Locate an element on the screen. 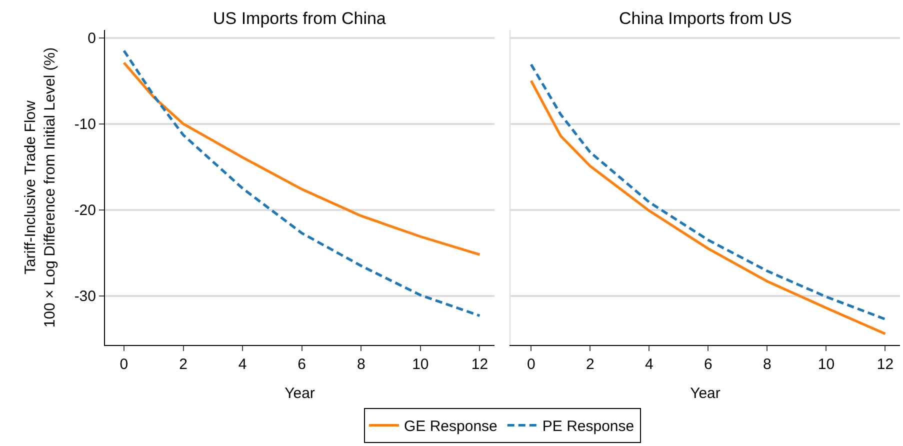 The width and height of the screenshot is (903, 446). chart-title: China Imports from US is located at coordinates (705, 18).